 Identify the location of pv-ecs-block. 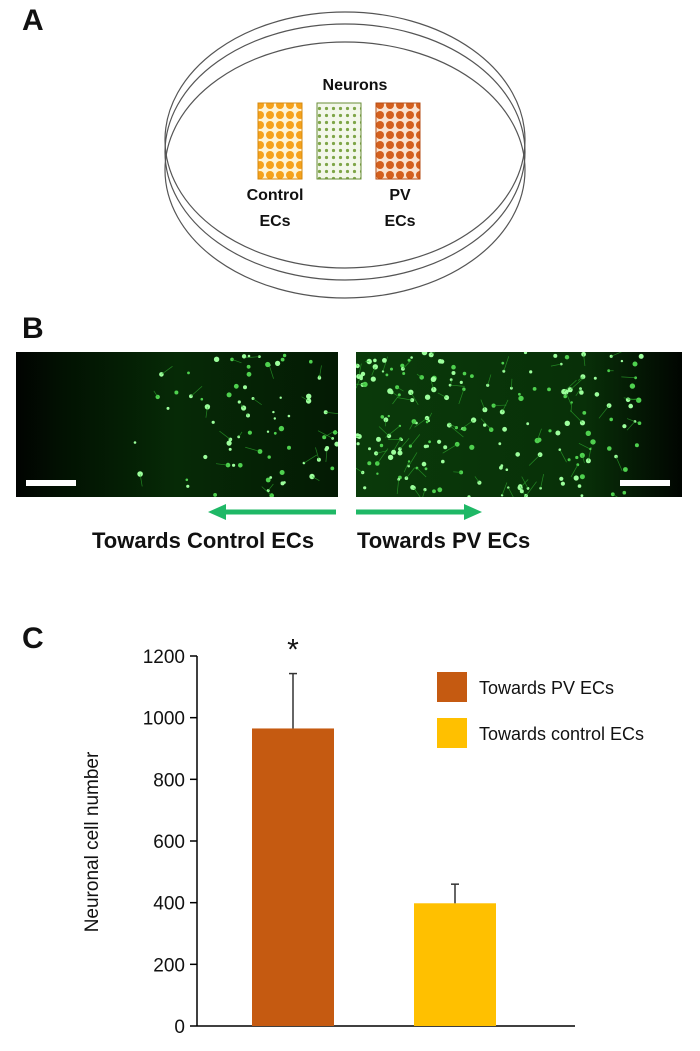
(398, 141).